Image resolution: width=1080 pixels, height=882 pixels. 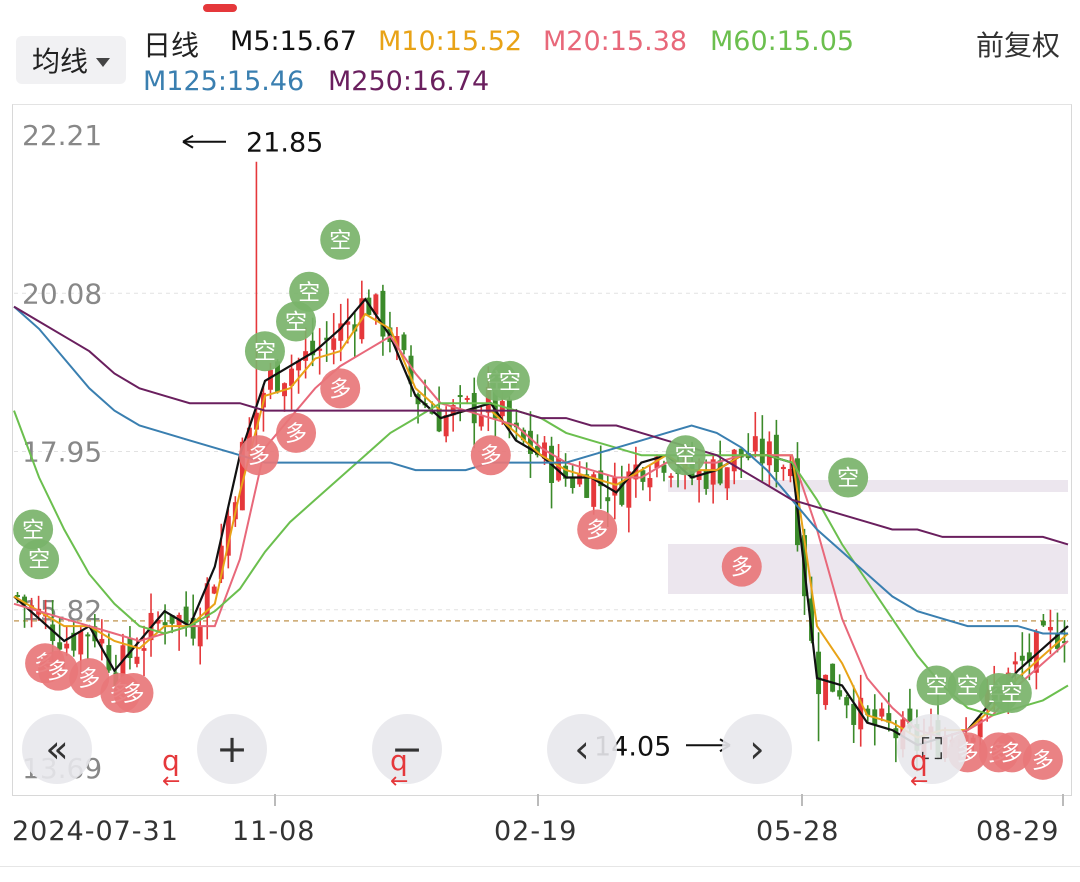 What do you see at coordinates (615, 41) in the screenshot?
I see `legend-m20: M20:15.38` at bounding box center [615, 41].